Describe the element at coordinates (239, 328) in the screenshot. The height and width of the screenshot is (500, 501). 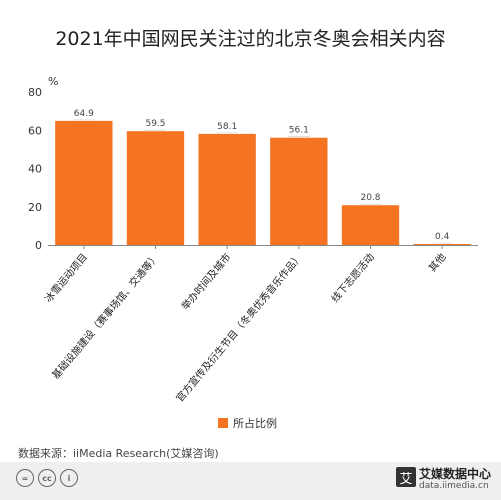
I see `x-tick-label: 官方宣传及衍生节目（冬奥优秀音乐作品）` at that location.